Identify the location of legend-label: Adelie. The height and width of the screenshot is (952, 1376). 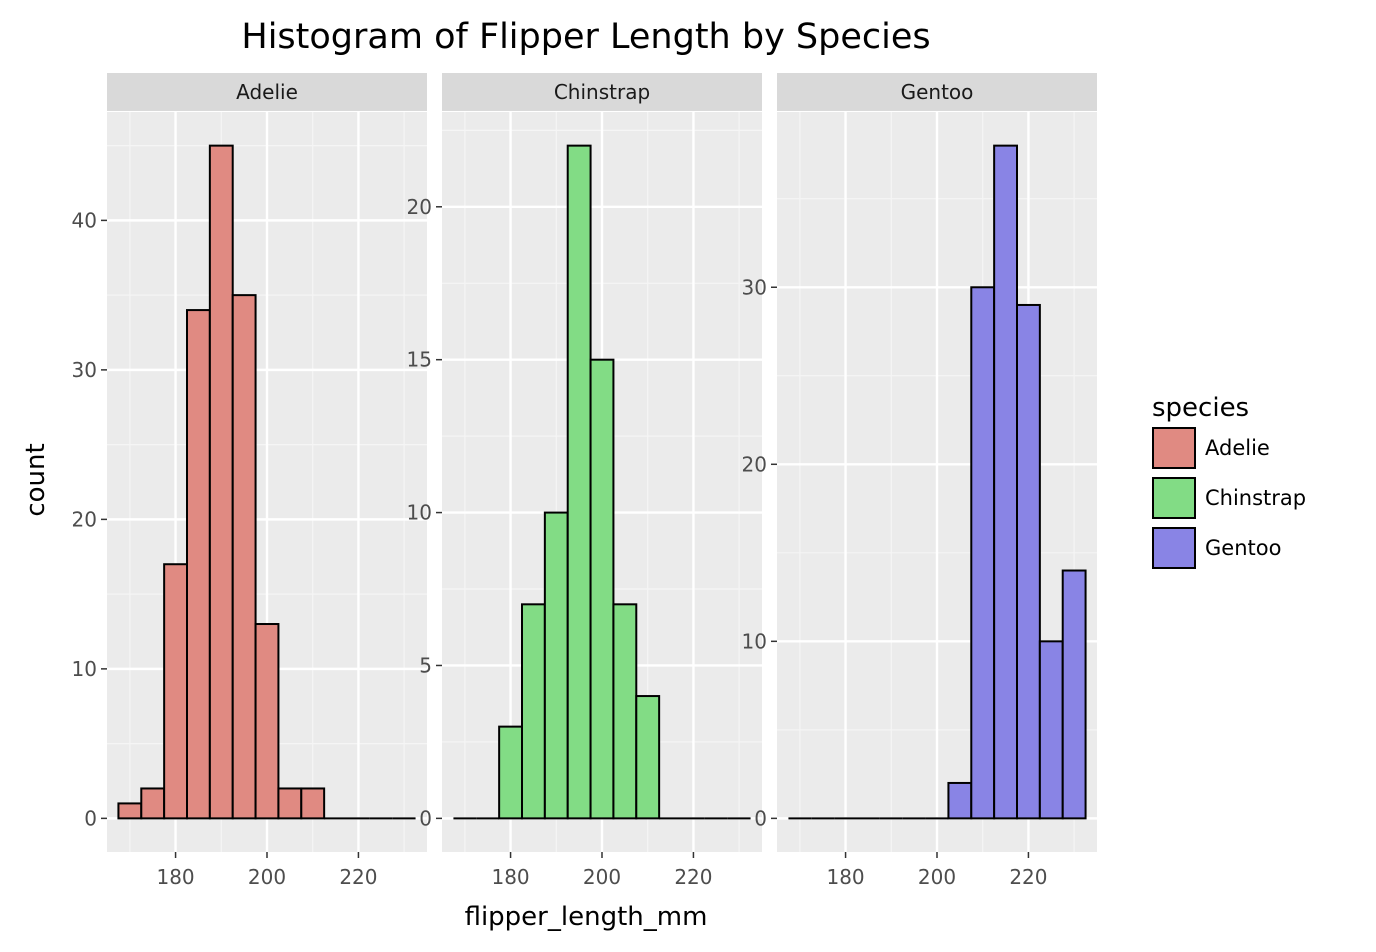
(1237, 448).